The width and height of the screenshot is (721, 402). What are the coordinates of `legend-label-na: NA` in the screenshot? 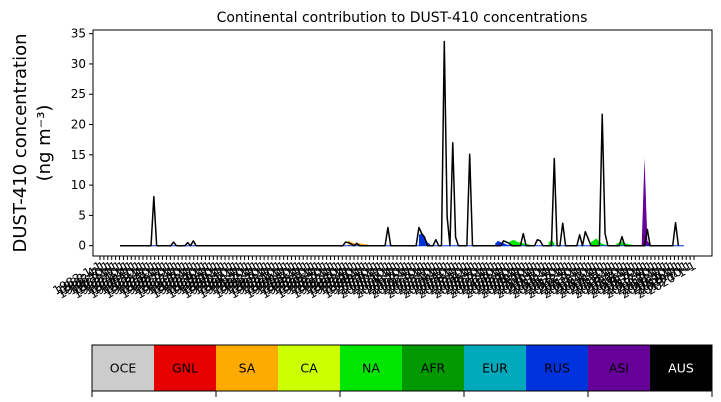 It's located at (371, 368).